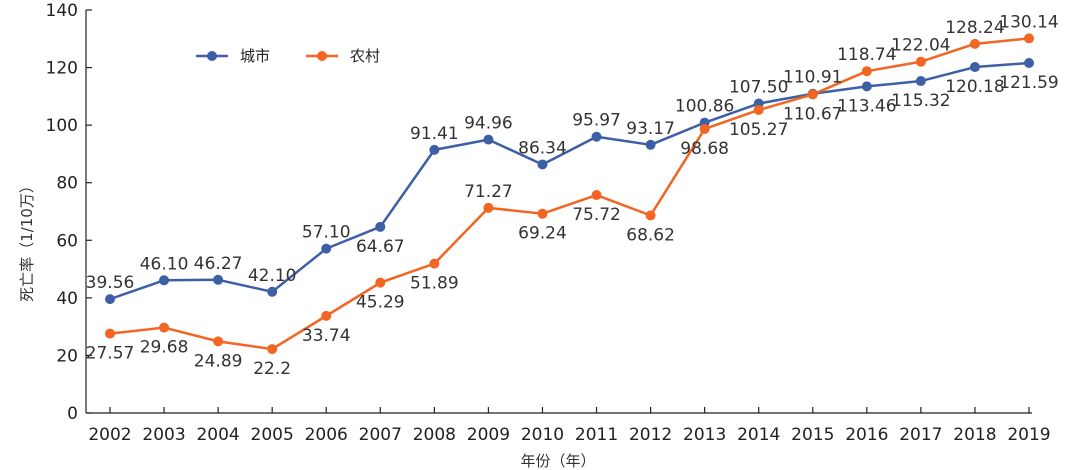  I want to click on x-tick-label: 2015, so click(812, 435).